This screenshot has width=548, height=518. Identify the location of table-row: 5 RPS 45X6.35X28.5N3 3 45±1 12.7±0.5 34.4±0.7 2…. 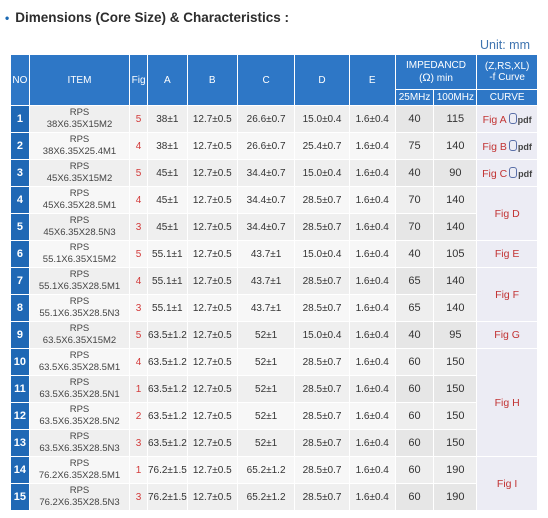
(274, 227).